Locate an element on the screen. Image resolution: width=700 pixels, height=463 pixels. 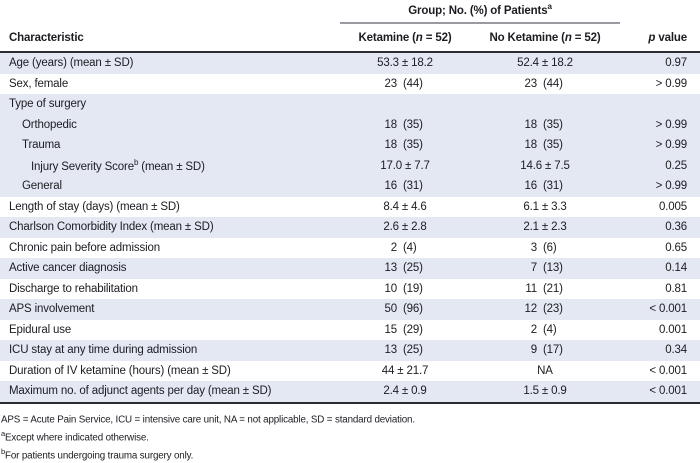
table-row: Type of surgery is located at coordinates (350, 104).